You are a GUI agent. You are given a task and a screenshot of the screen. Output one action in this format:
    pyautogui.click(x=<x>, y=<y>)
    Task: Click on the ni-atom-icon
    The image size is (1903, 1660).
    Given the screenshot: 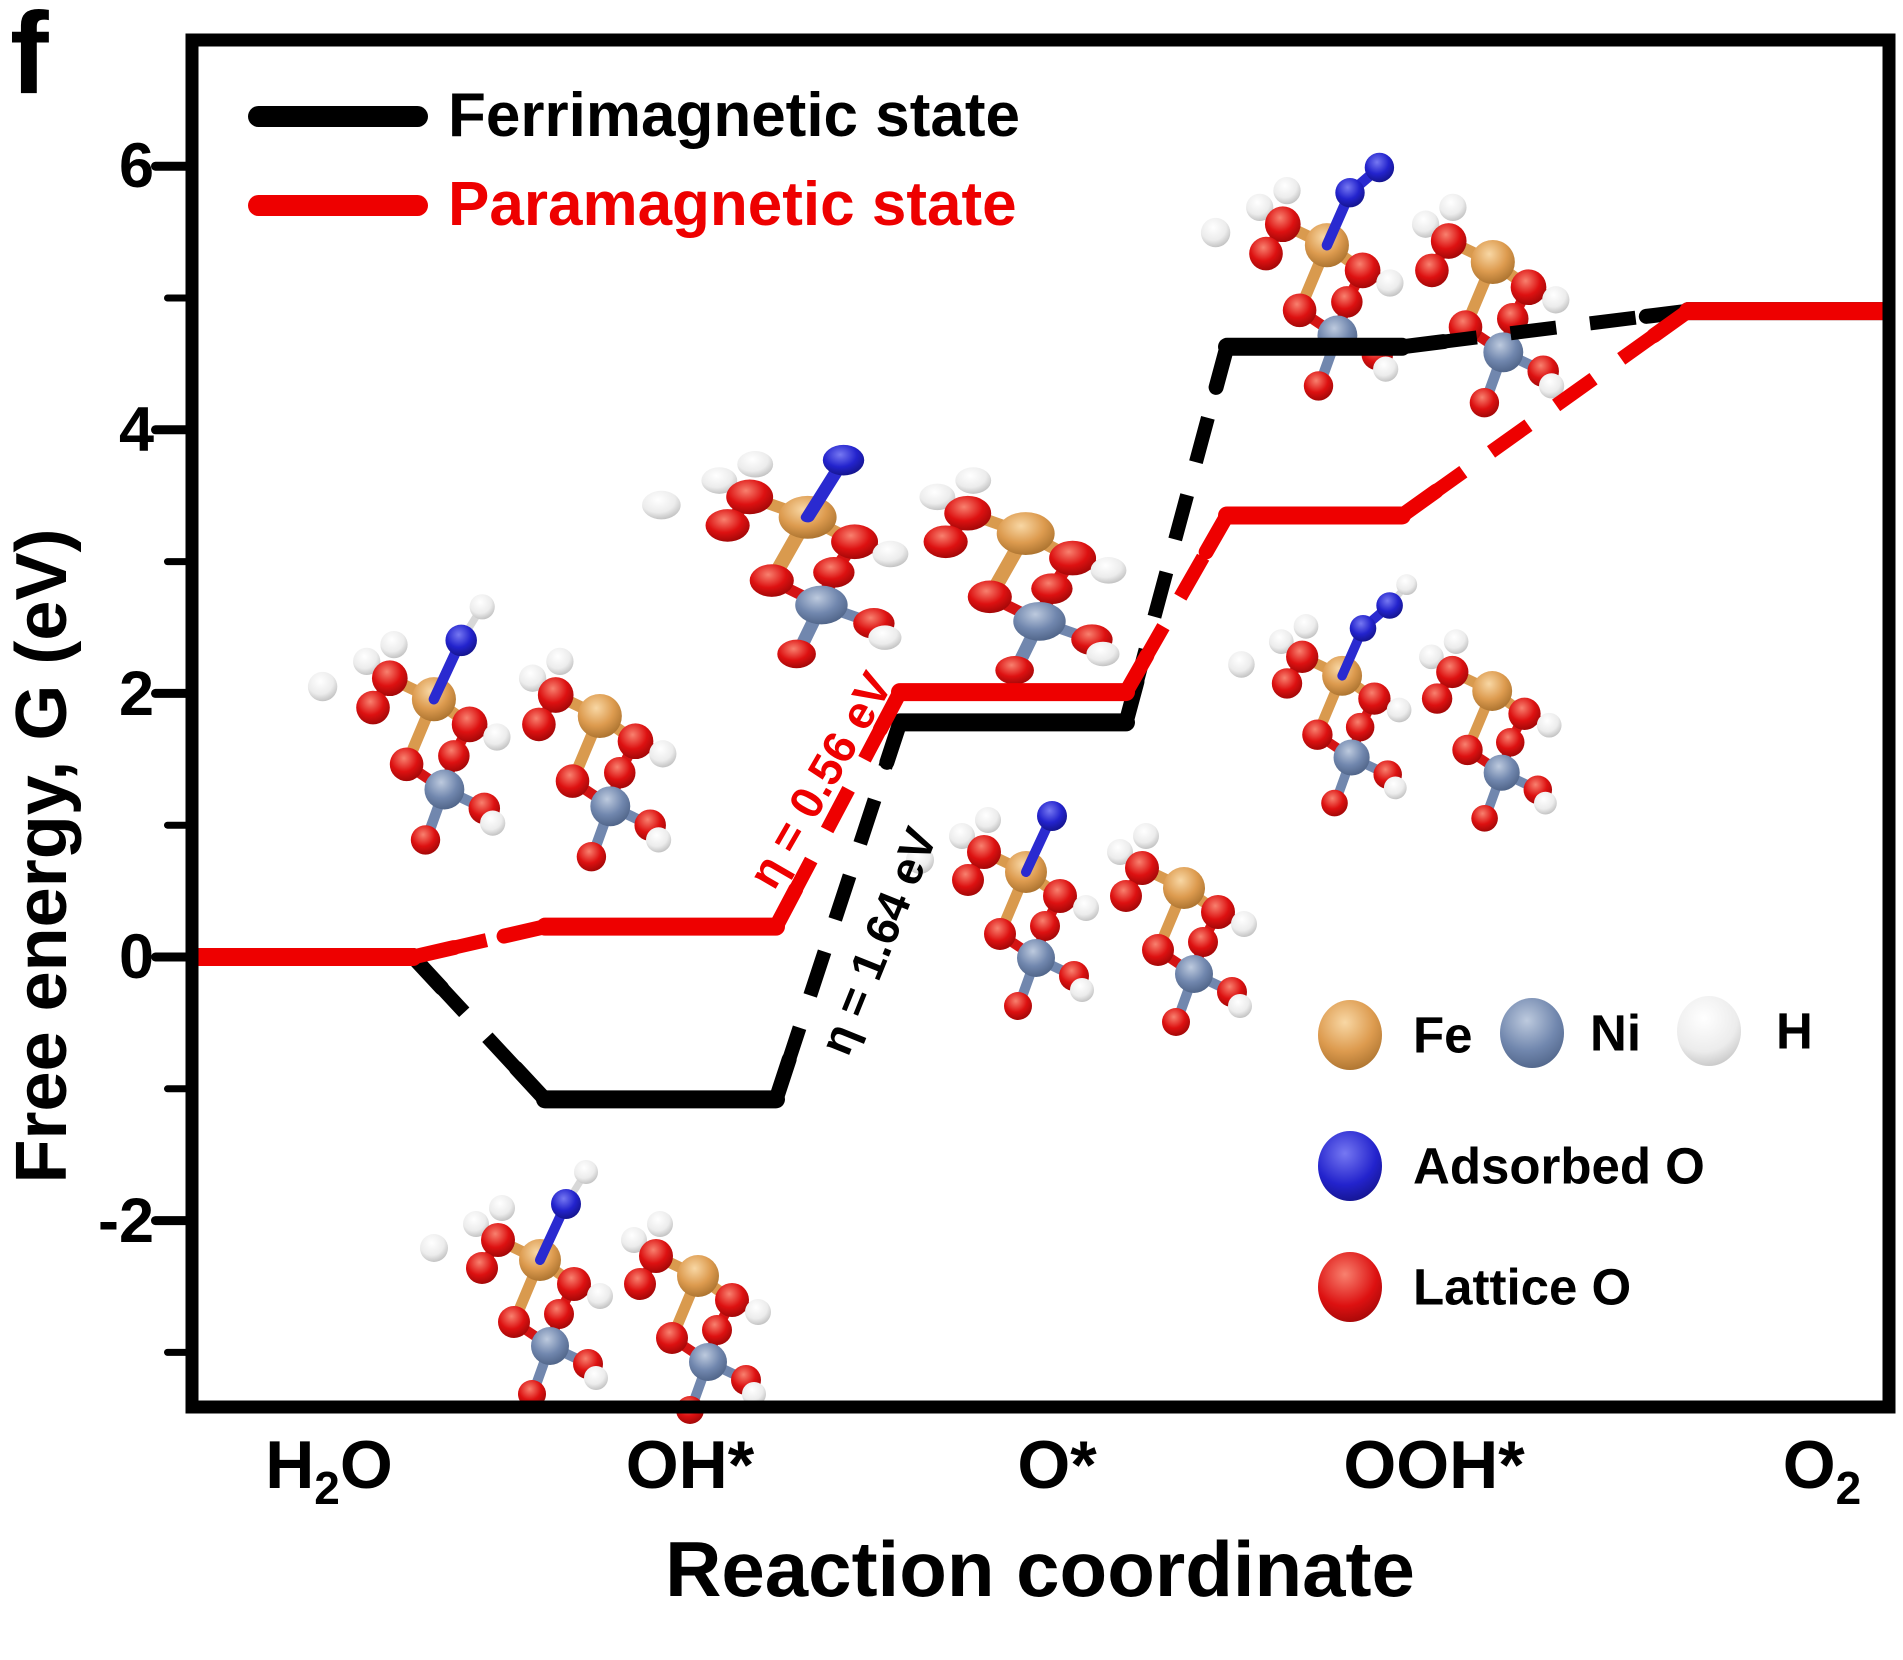 What is the action you would take?
    pyautogui.click(x=1532, y=1033)
    